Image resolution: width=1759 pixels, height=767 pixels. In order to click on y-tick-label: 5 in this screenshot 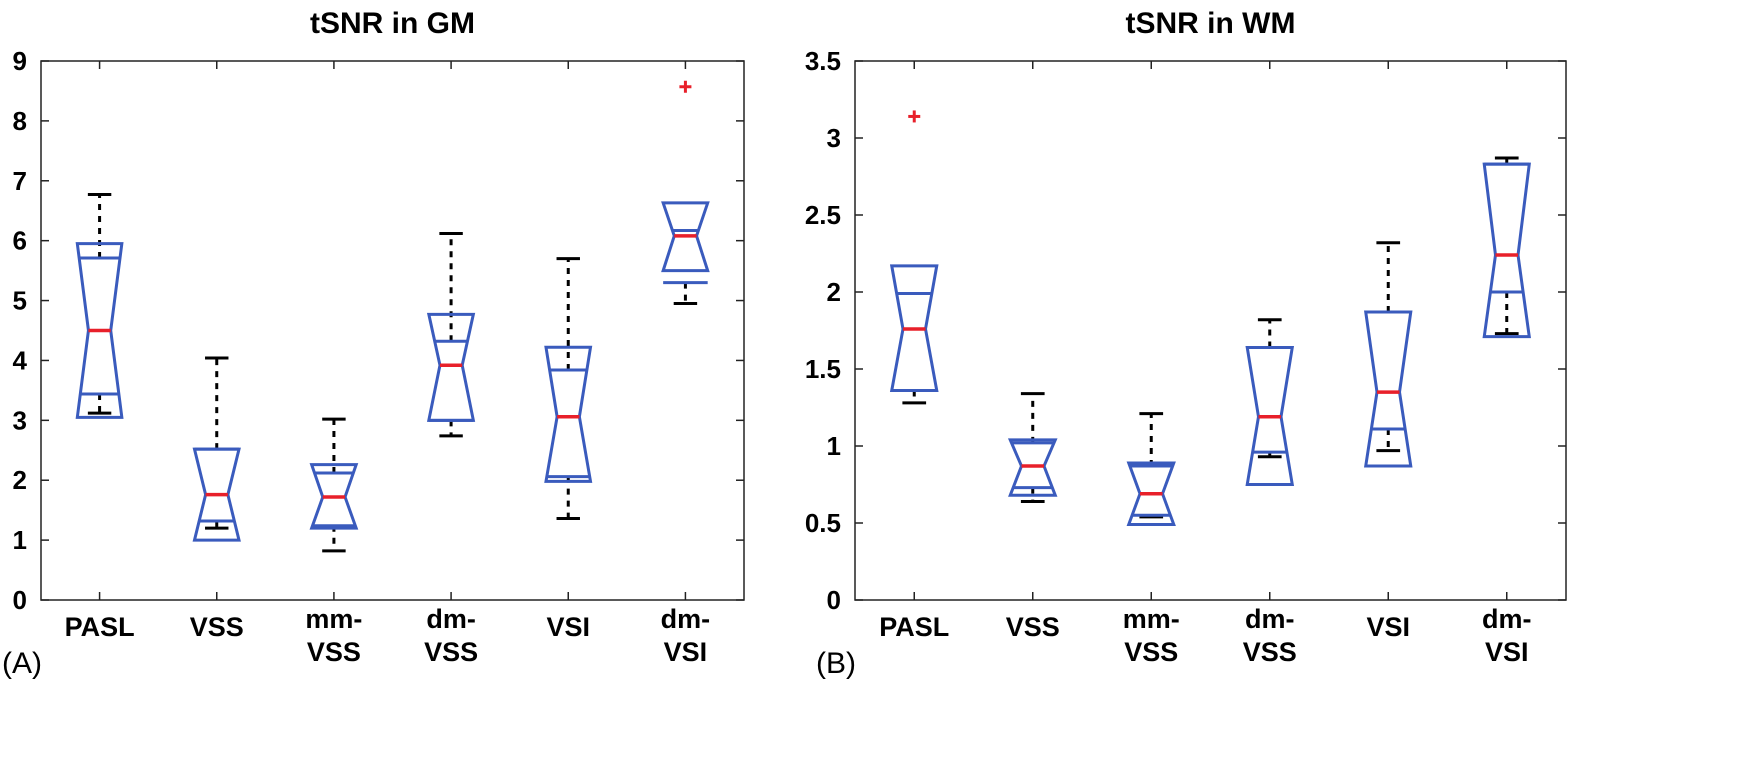, I will do `click(20, 301)`.